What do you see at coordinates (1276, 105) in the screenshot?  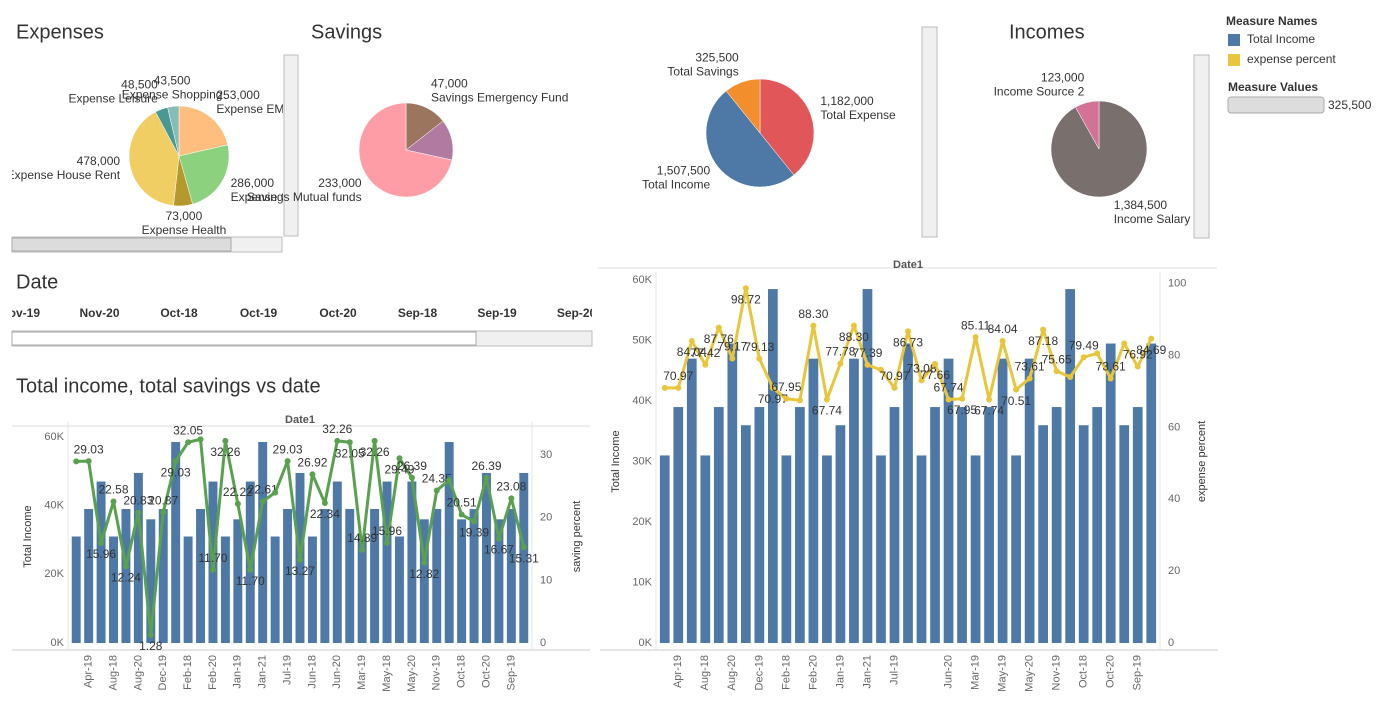 I see `slider` at bounding box center [1276, 105].